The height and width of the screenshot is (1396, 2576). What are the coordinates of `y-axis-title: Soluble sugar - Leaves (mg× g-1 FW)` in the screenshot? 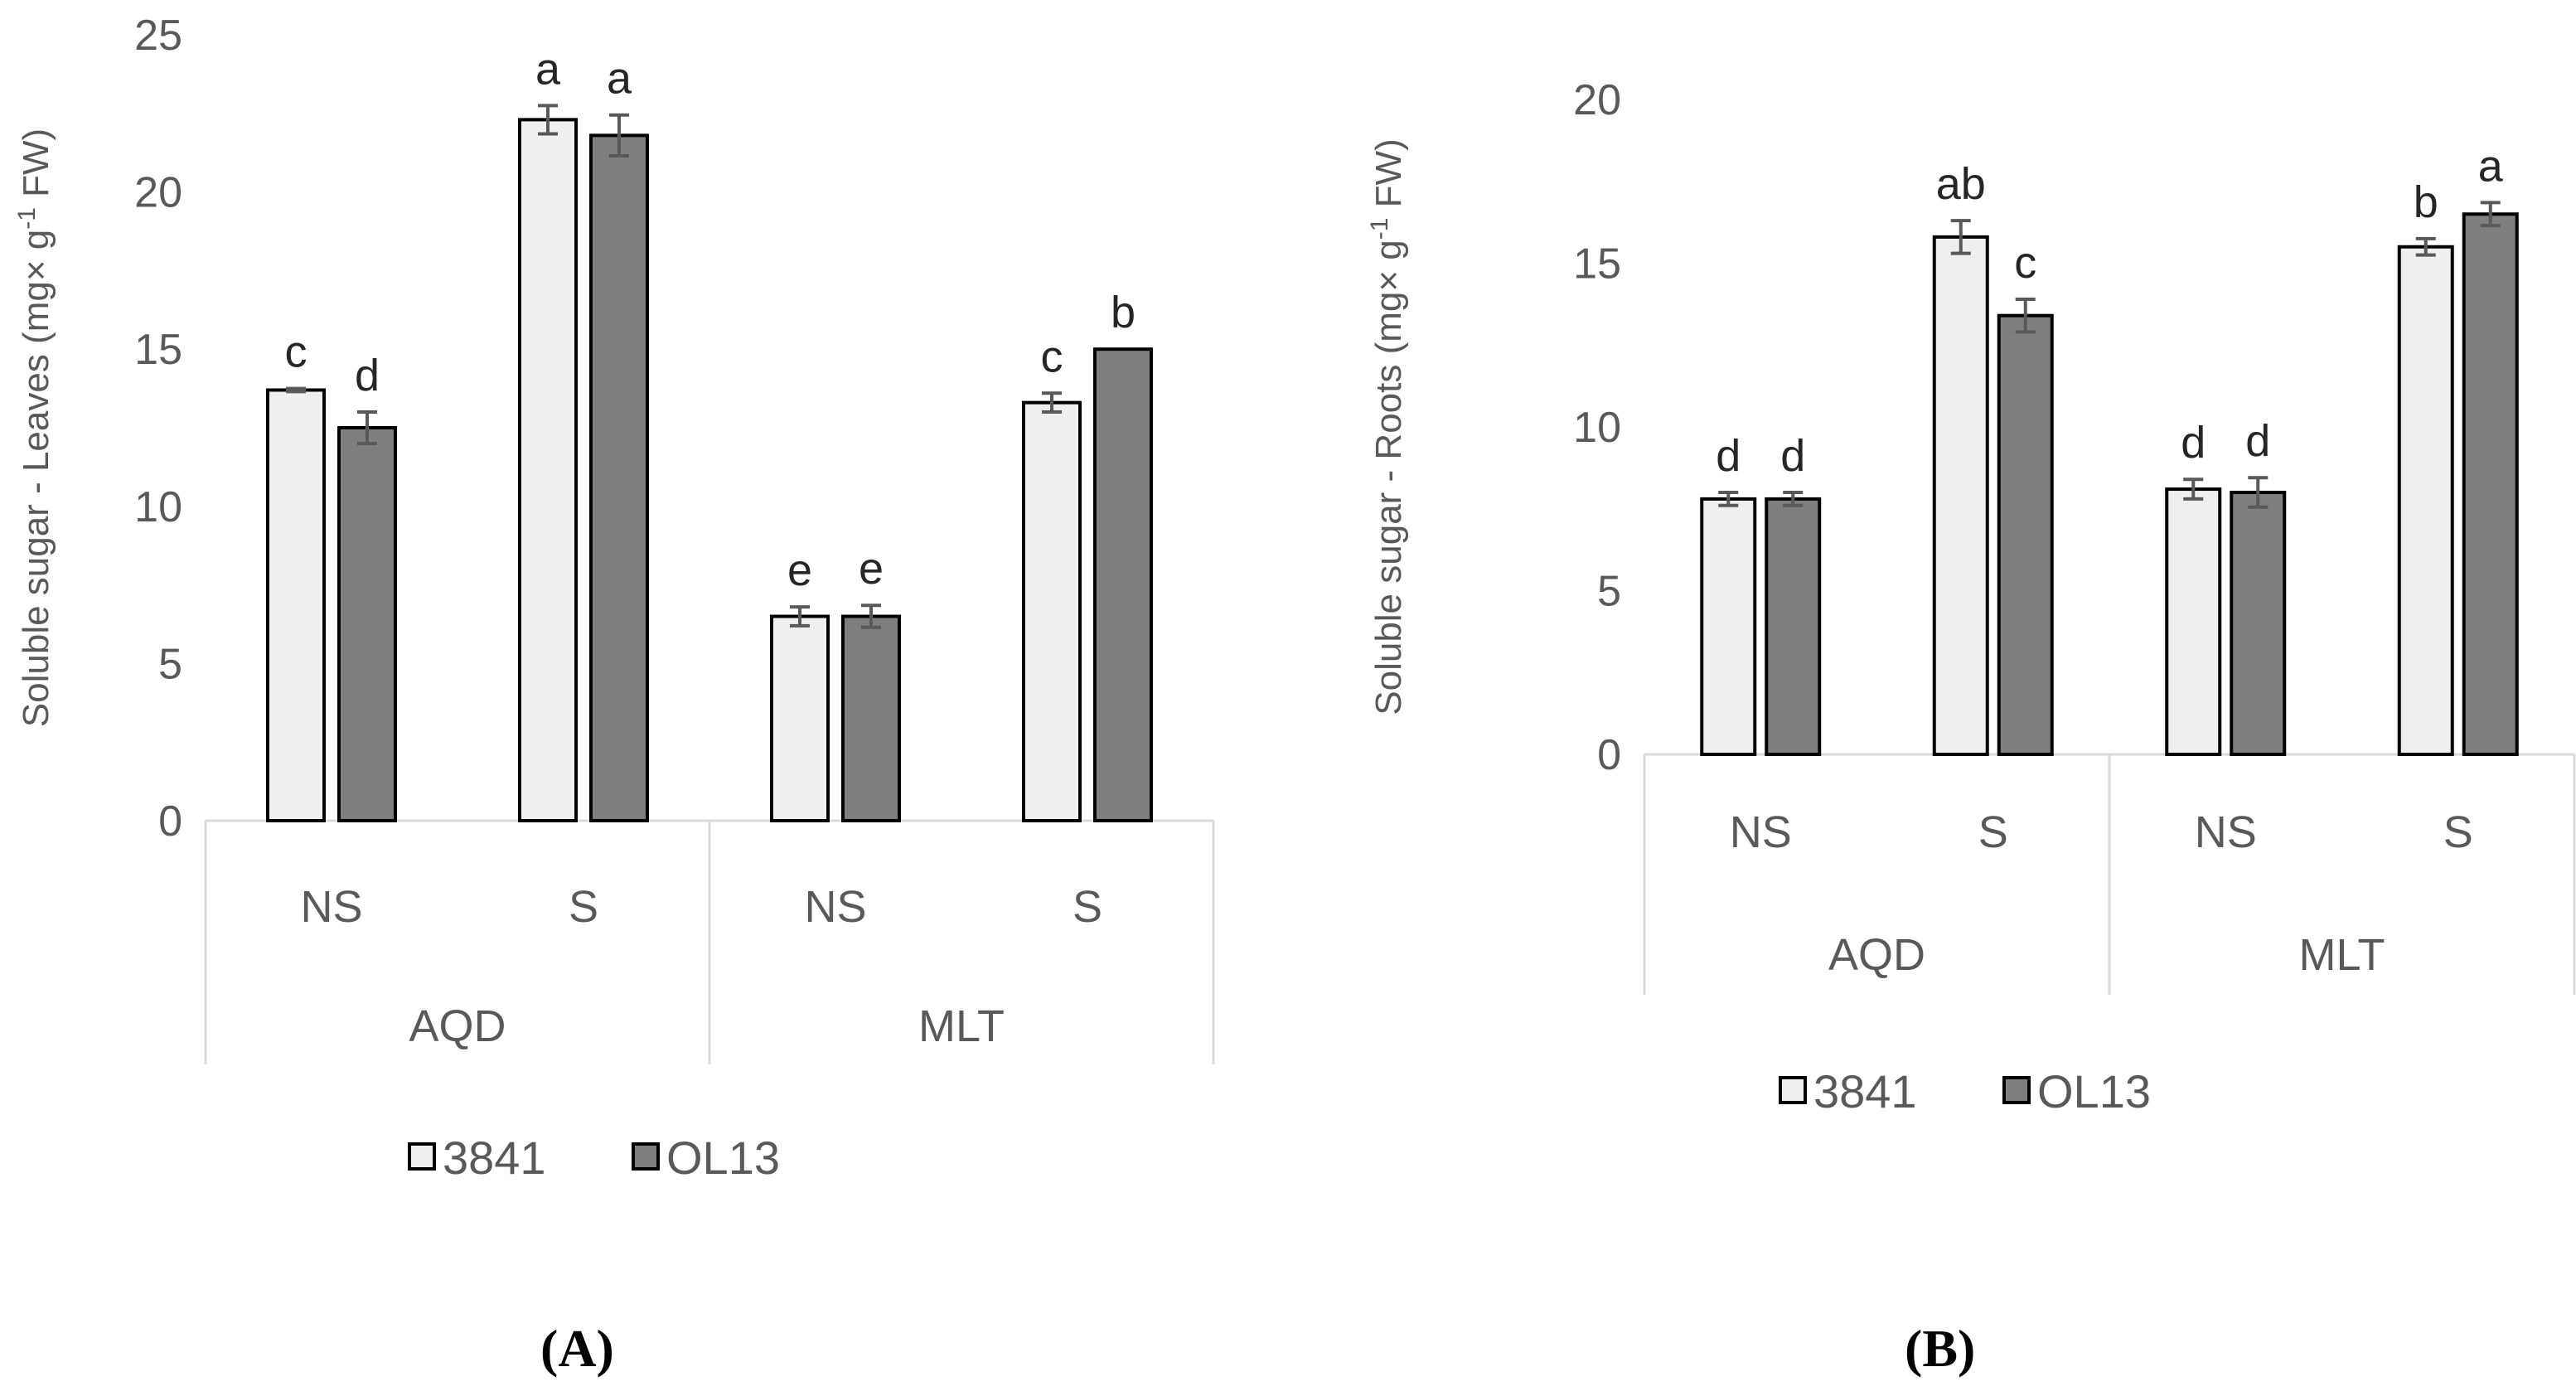 It's located at (34, 427).